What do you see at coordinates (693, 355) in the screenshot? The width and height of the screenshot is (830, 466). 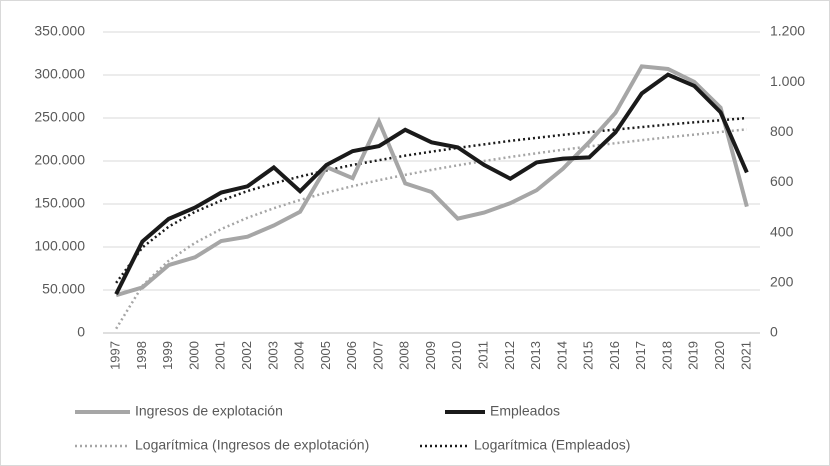 I see `x-tick-label: 2019` at bounding box center [693, 355].